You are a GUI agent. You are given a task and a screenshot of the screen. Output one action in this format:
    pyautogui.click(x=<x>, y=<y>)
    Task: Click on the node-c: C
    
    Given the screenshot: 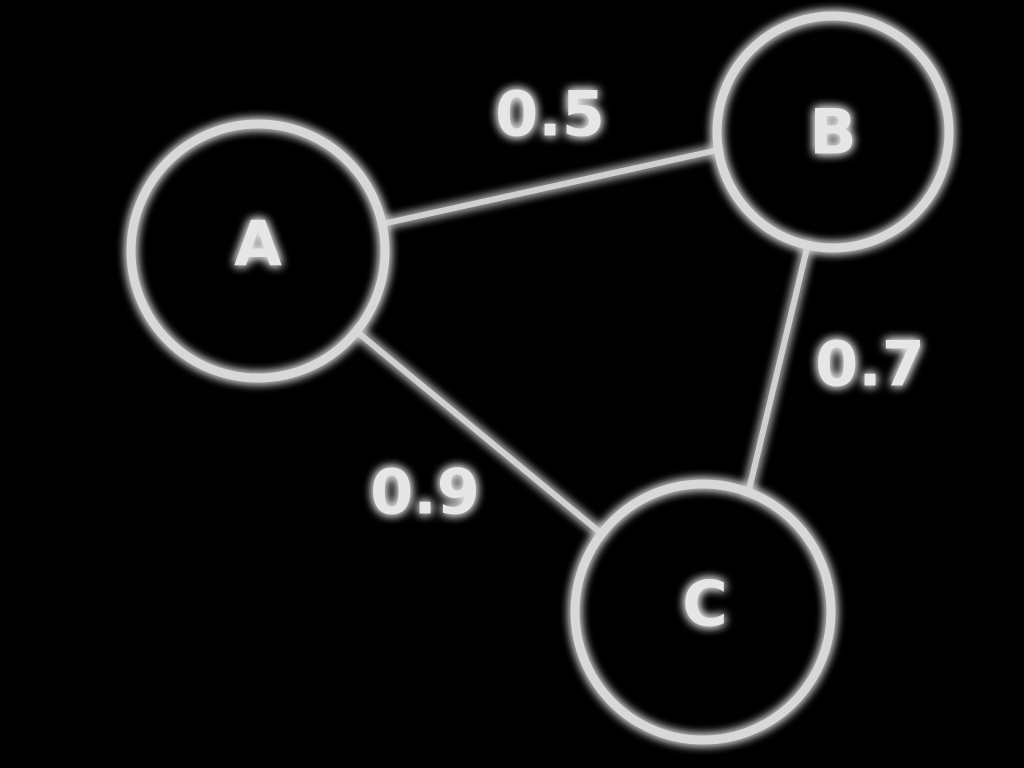 What is the action you would take?
    pyautogui.click(x=703, y=612)
    